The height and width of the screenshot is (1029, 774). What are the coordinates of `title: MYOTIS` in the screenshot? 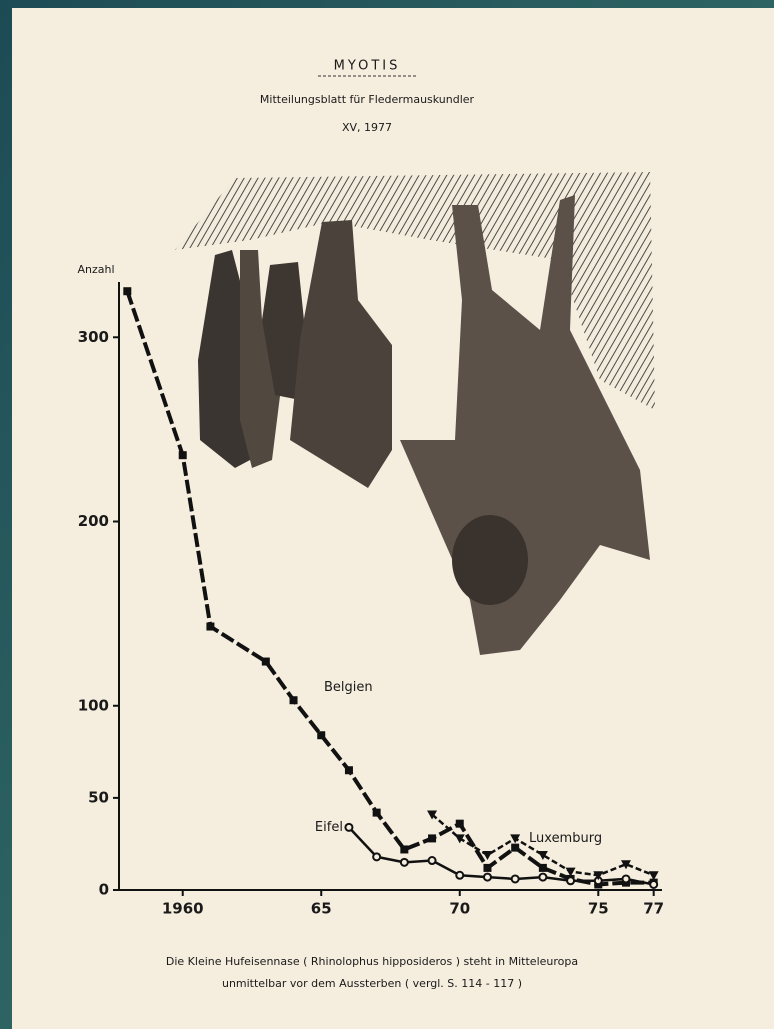 It's located at (367, 66).